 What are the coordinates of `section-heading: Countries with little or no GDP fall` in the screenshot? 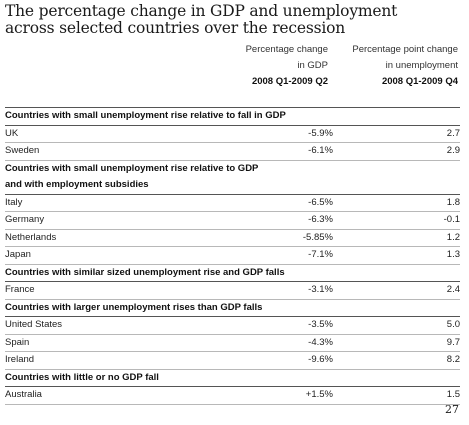 It's located at (232, 378).